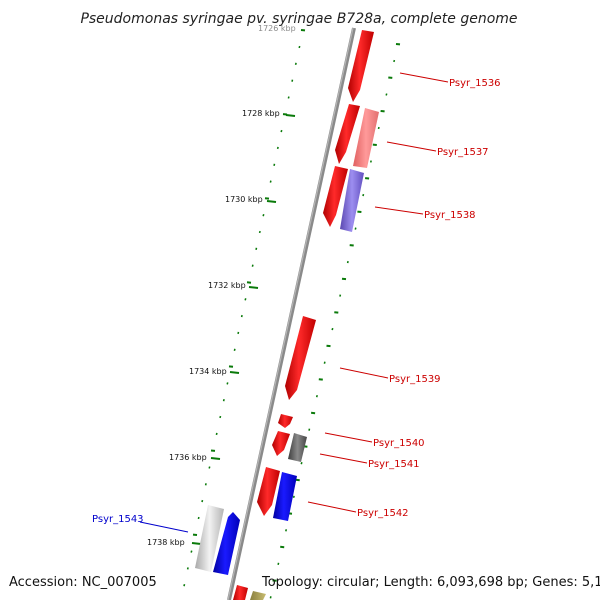  What do you see at coordinates (166, 542) in the screenshot?
I see `ruler-label-1738: 1738 kbp` at bounding box center [166, 542].